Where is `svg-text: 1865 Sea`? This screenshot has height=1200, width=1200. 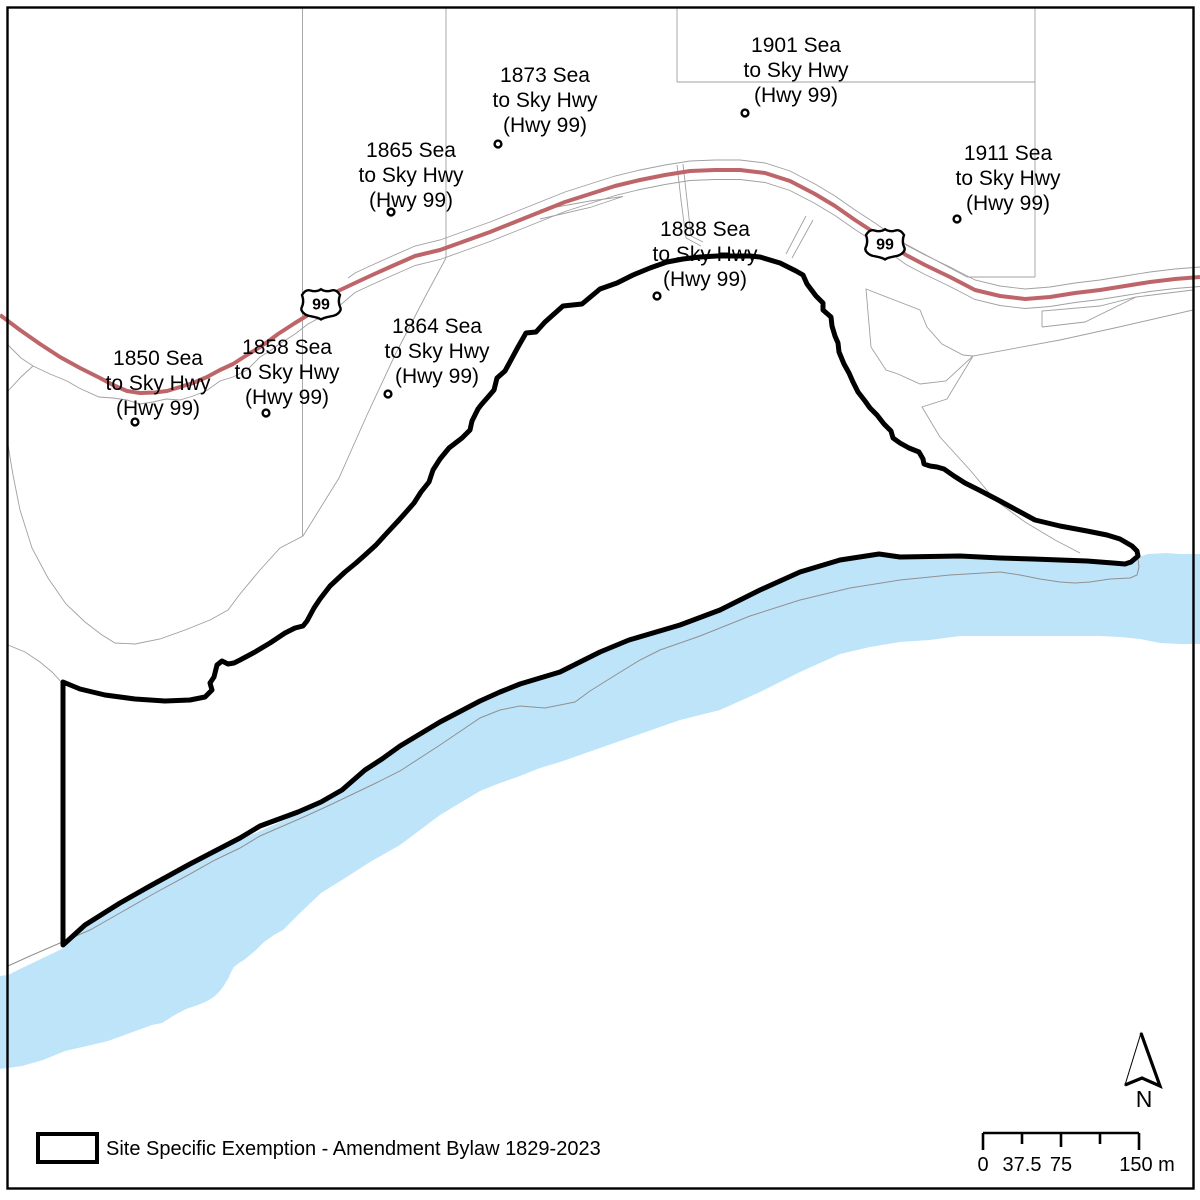
svg-text: 1865 Sea is located at coordinates (411, 150).